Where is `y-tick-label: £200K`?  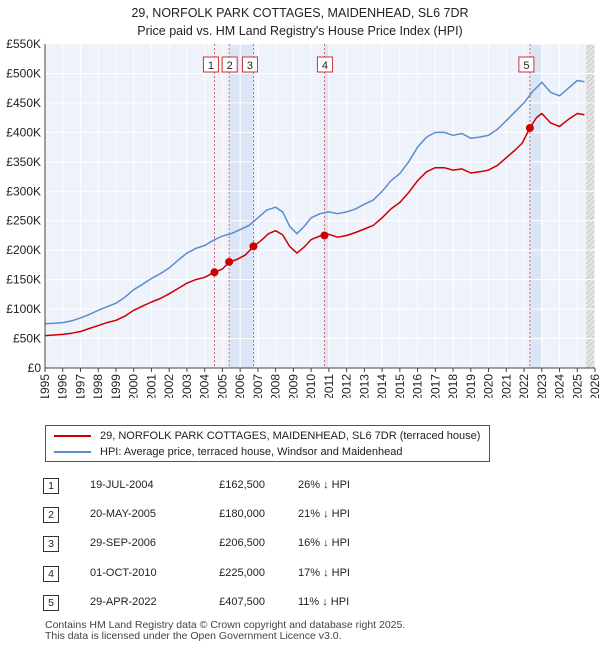
y-tick-label: £200K is located at coordinates (23, 250).